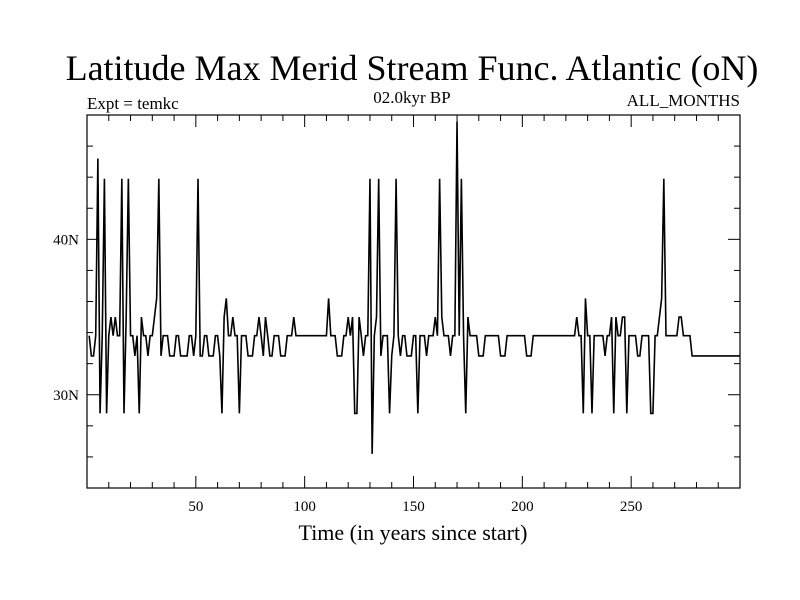  Describe the element at coordinates (413, 532) in the screenshot. I see `x-axis-label: Time (in years since start)` at that location.